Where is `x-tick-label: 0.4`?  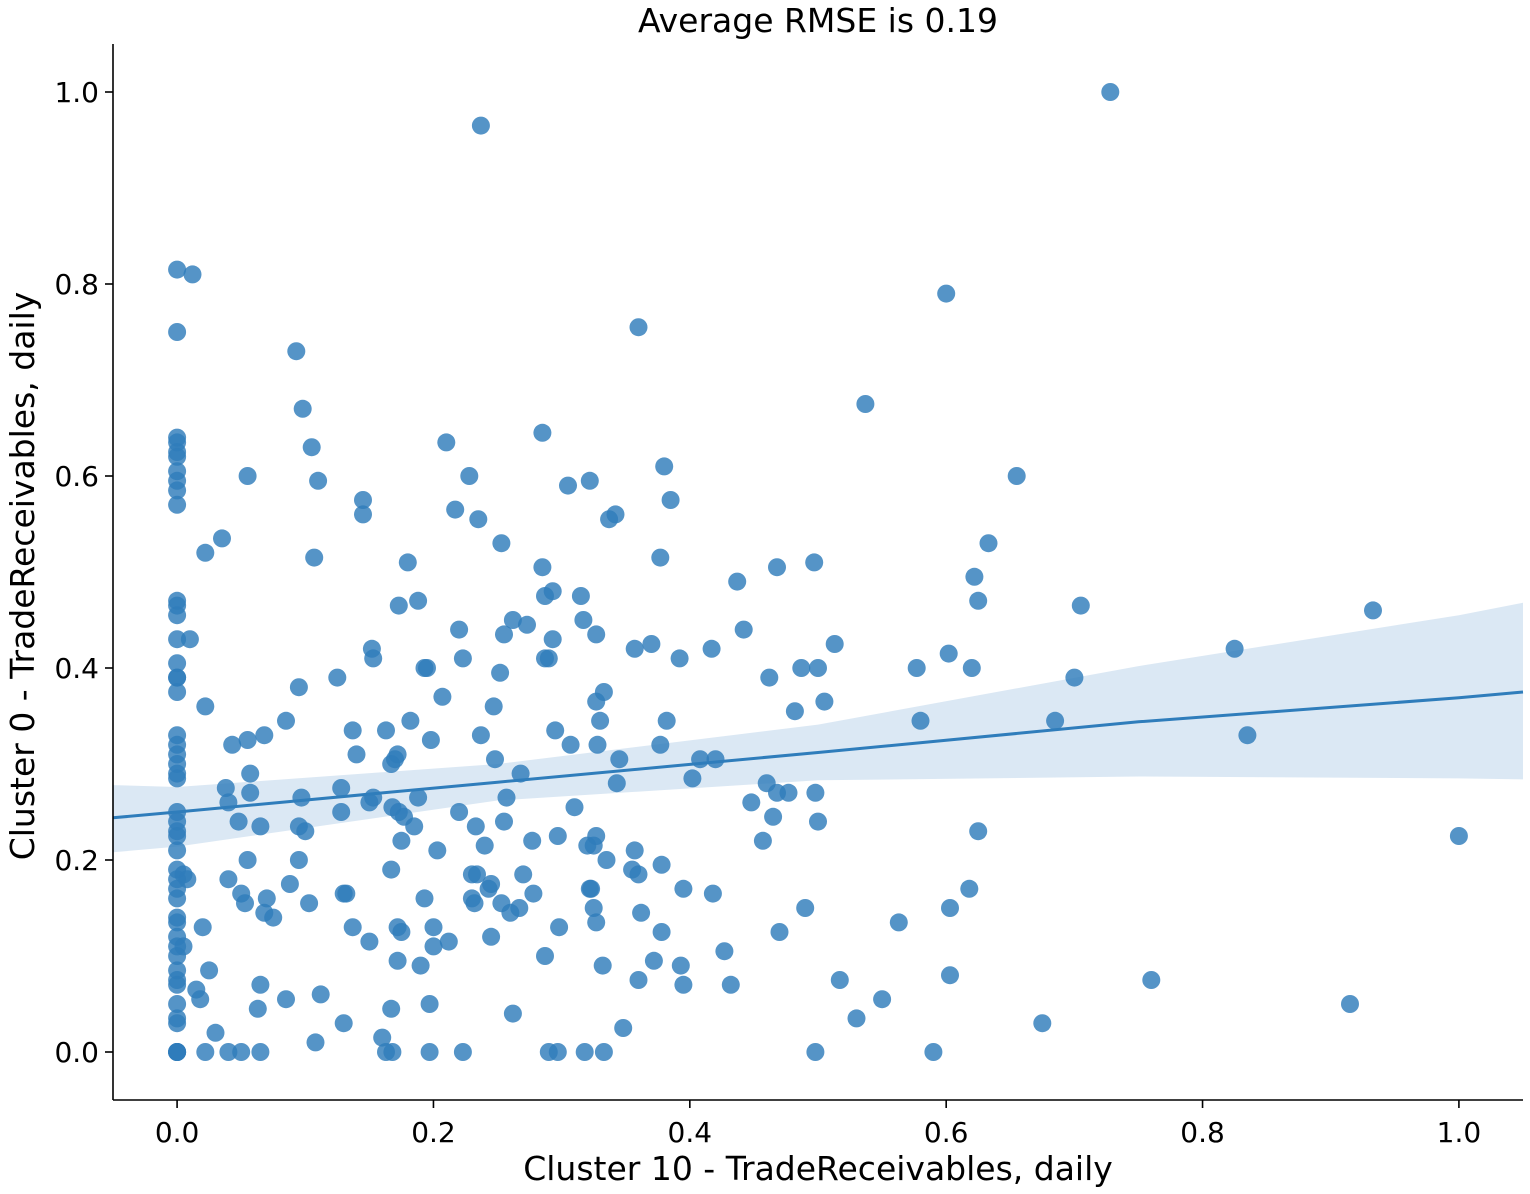
x-tick-label: 0.4 is located at coordinates (690, 1132).